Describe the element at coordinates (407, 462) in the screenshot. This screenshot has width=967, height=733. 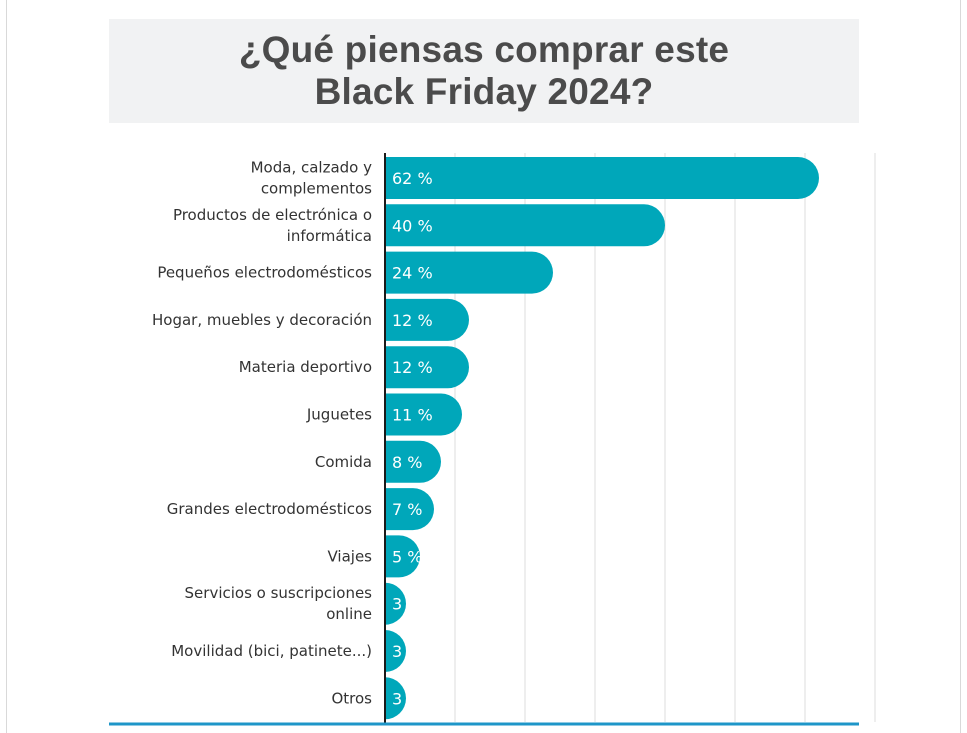
I see `value-label: 8 %` at that location.